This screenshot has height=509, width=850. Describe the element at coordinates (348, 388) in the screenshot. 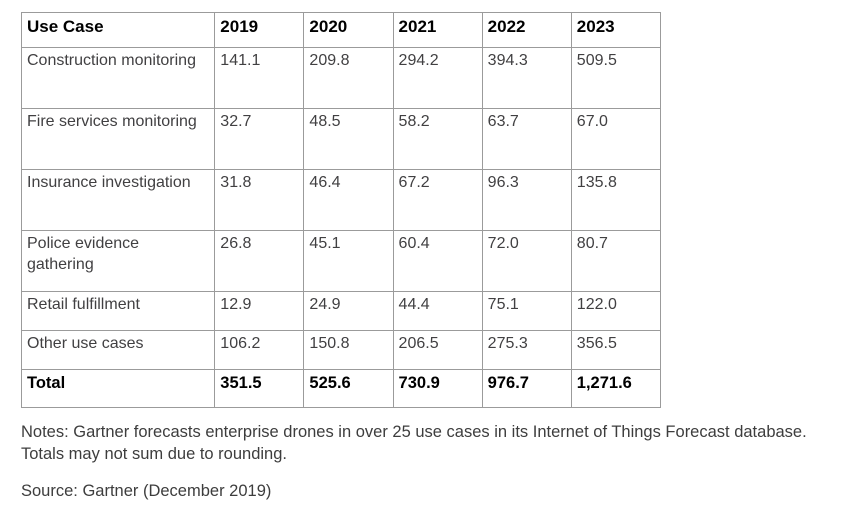

I see `total-value: 525.6` at that location.